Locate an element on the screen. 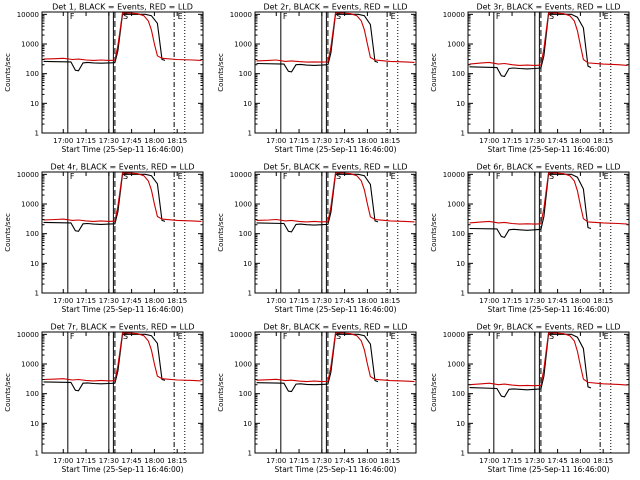 This screenshot has width=640, height=480. panel-title: Det 4r, BLACK = Events, RED = LLD is located at coordinates (122, 167).